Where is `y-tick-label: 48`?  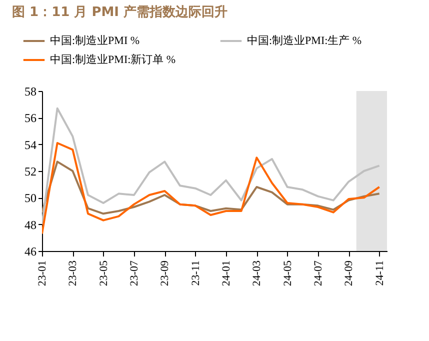
y-tick-label: 48 is located at coordinates (30, 225).